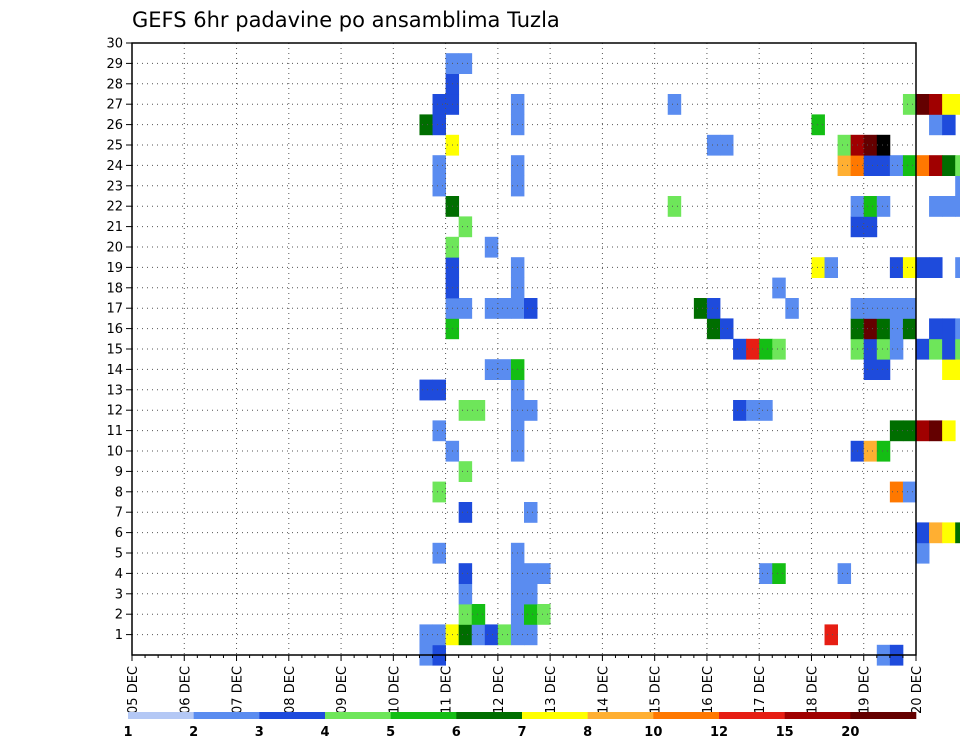 Image resolution: width=960 pixels, height=742 pixels. Describe the element at coordinates (114, 411) in the screenshot. I see `y-tick-label: 12` at that location.